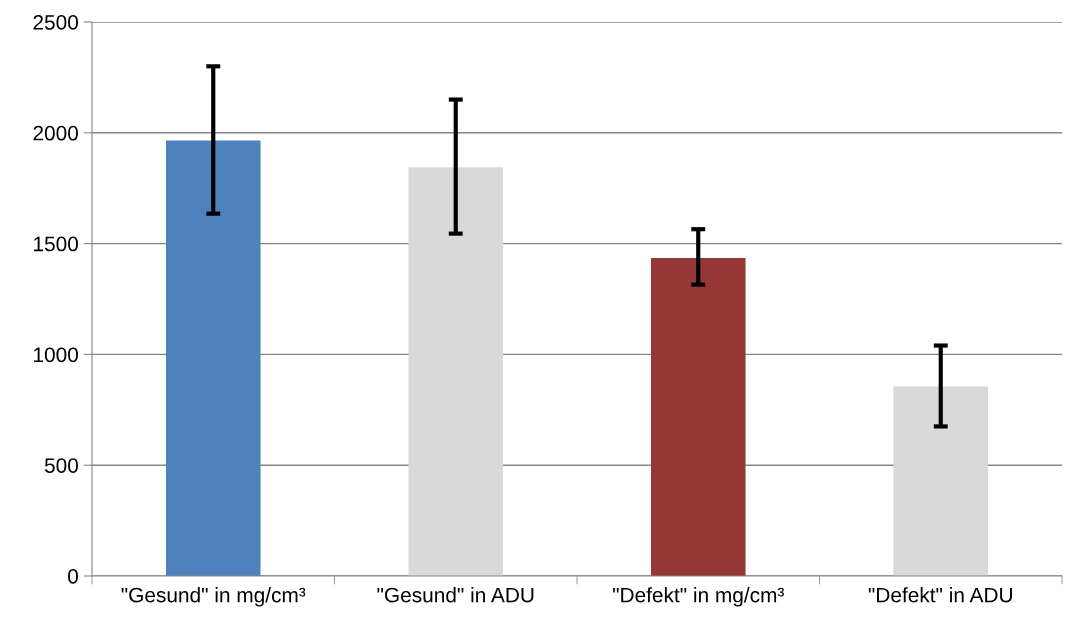 The width and height of the screenshot is (1070, 624). What do you see at coordinates (940, 595) in the screenshot?
I see `x-tick-label: "Defekt" in ADU` at bounding box center [940, 595].